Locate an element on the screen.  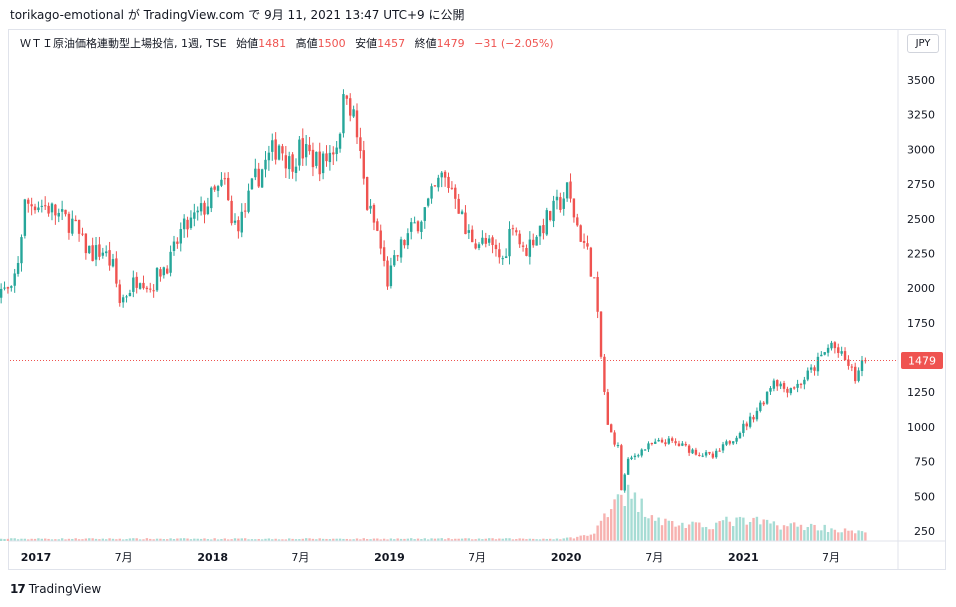
symbol-title: ＷＴＩ原油価格連動型上場投信, 1週, TSE is located at coordinates (123, 43).